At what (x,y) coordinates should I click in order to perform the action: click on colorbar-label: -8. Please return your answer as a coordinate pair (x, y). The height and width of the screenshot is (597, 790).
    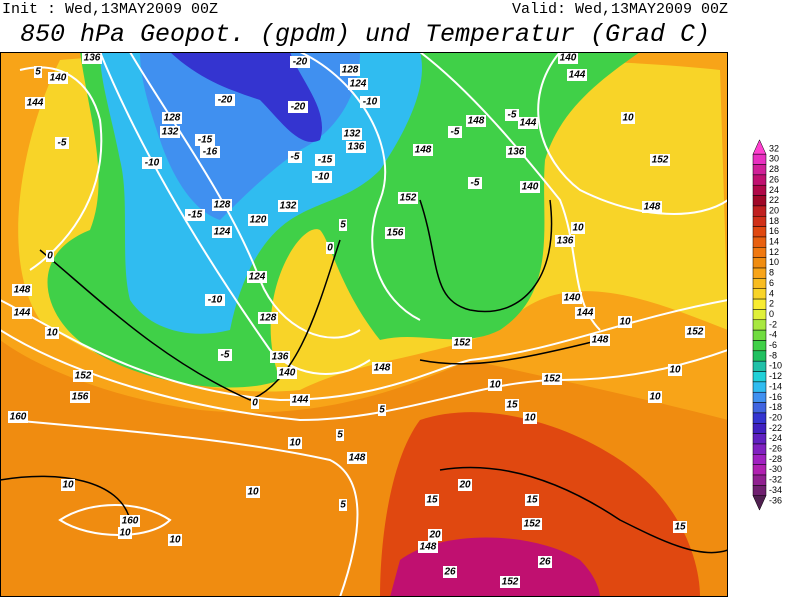
    Looking at the image, I should click on (773, 355).